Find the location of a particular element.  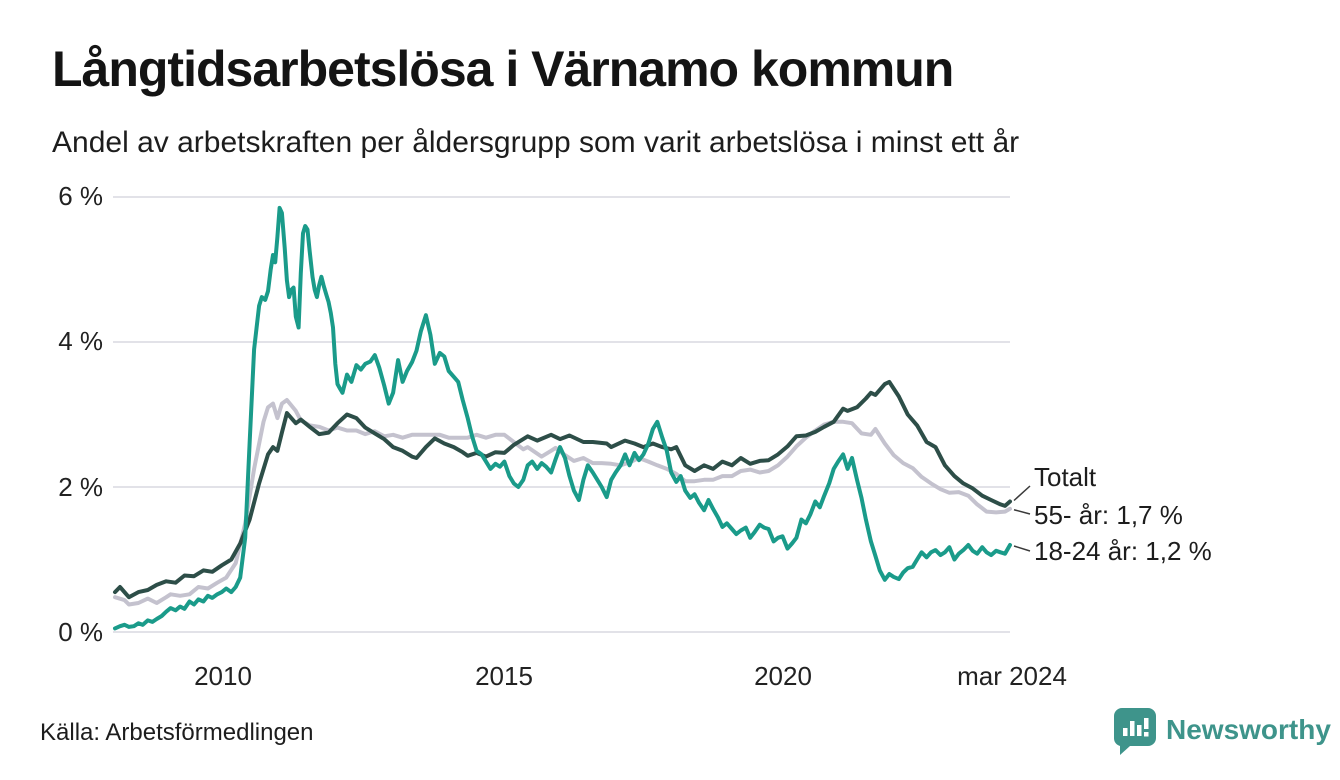

x-axis-tick-2015: 2015 is located at coordinates (504, 676).